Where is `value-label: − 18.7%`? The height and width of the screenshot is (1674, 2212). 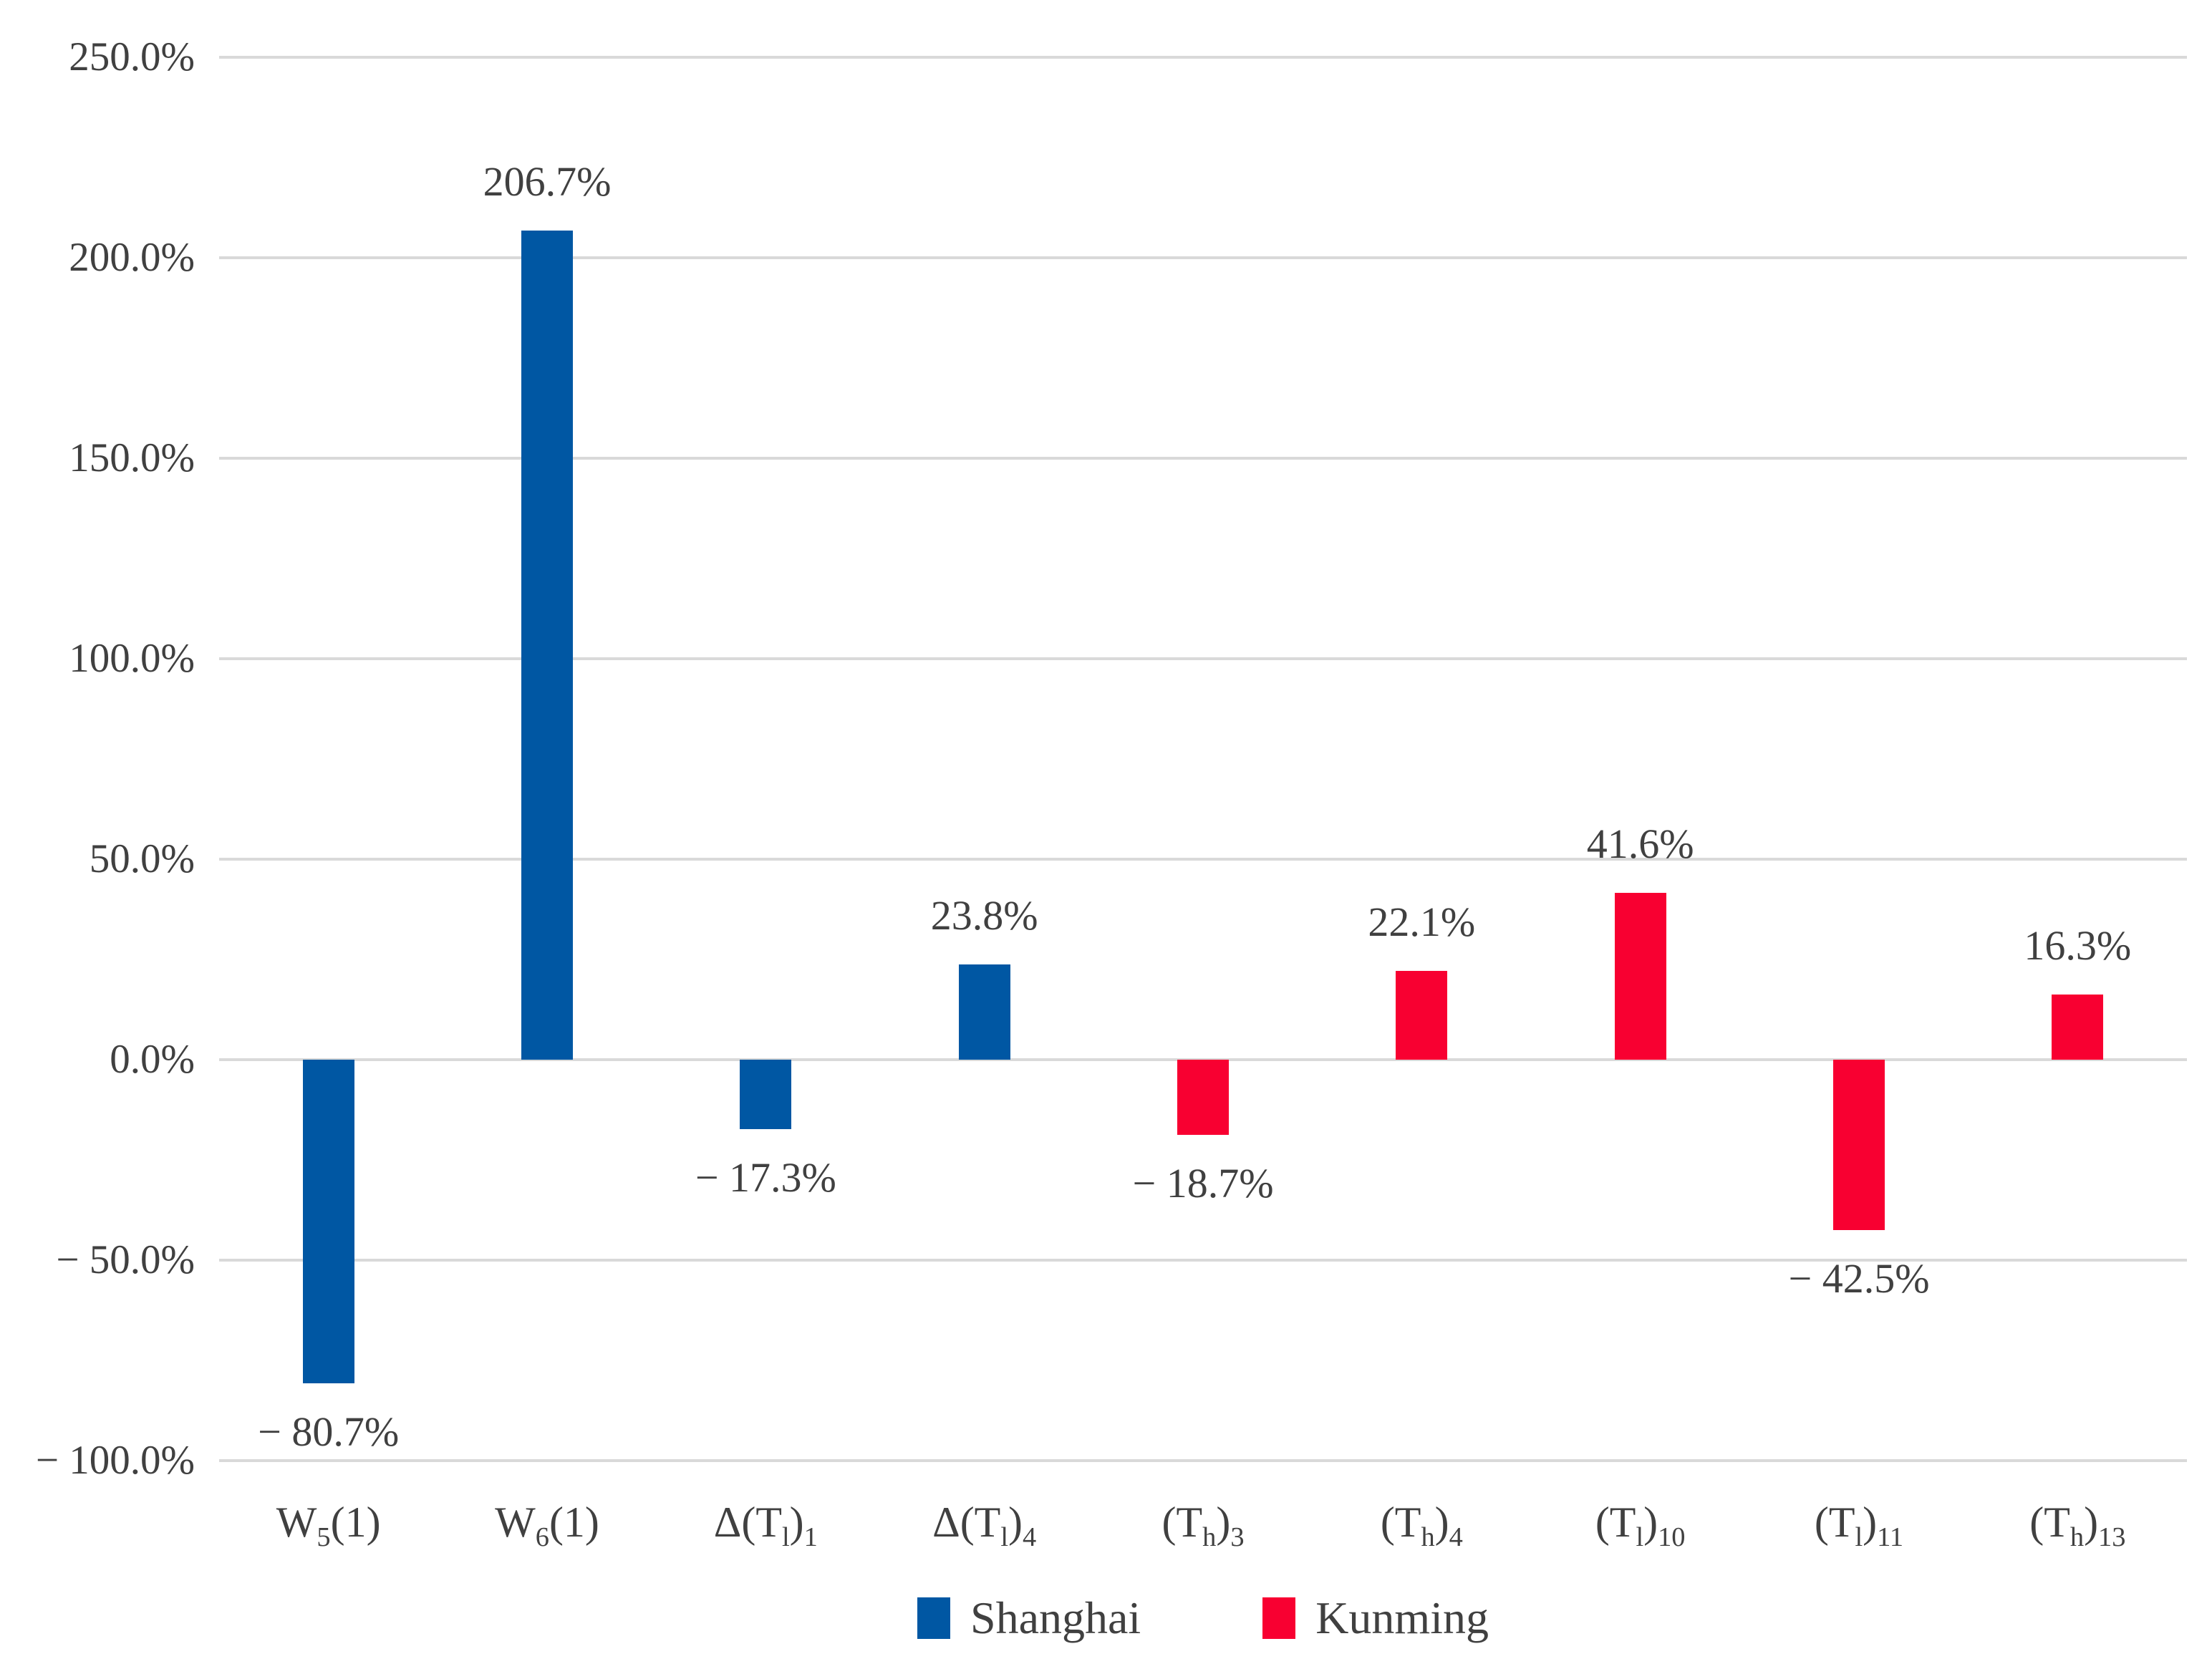
value-label: − 18.7% is located at coordinates (1203, 1182).